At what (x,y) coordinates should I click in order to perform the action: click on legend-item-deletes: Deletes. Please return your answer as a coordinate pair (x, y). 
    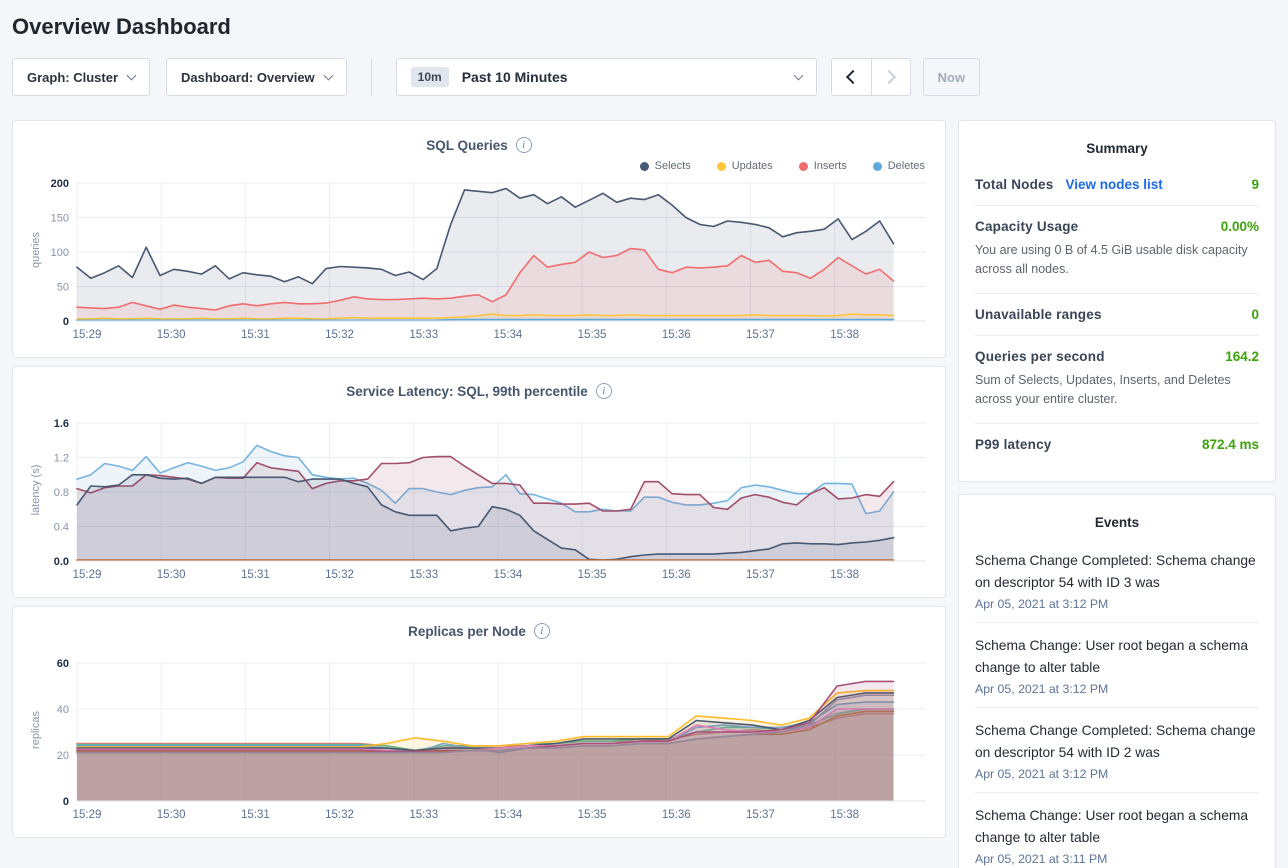
    Looking at the image, I should click on (898, 166).